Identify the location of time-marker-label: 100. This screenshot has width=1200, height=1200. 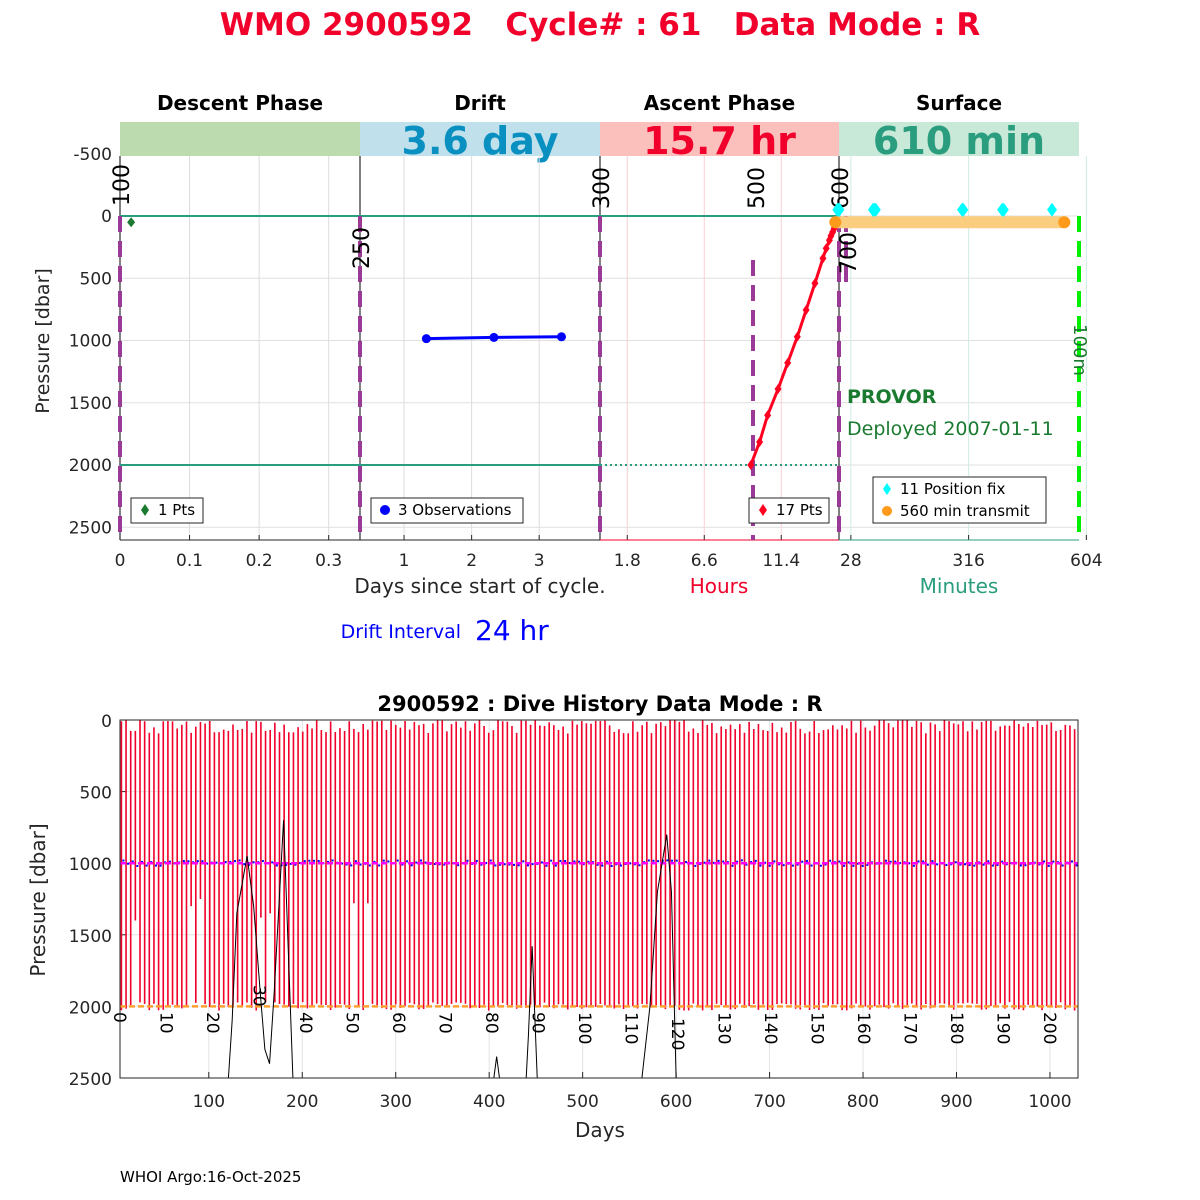
(122, 185).